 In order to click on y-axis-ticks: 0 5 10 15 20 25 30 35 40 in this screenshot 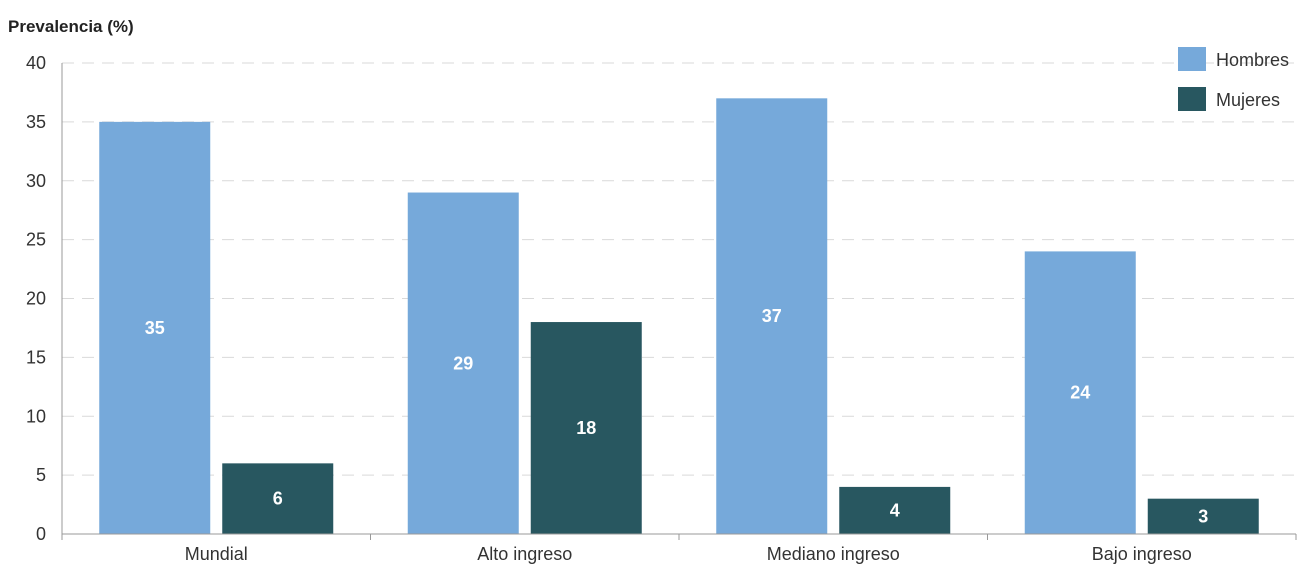, I will do `click(44, 298)`.